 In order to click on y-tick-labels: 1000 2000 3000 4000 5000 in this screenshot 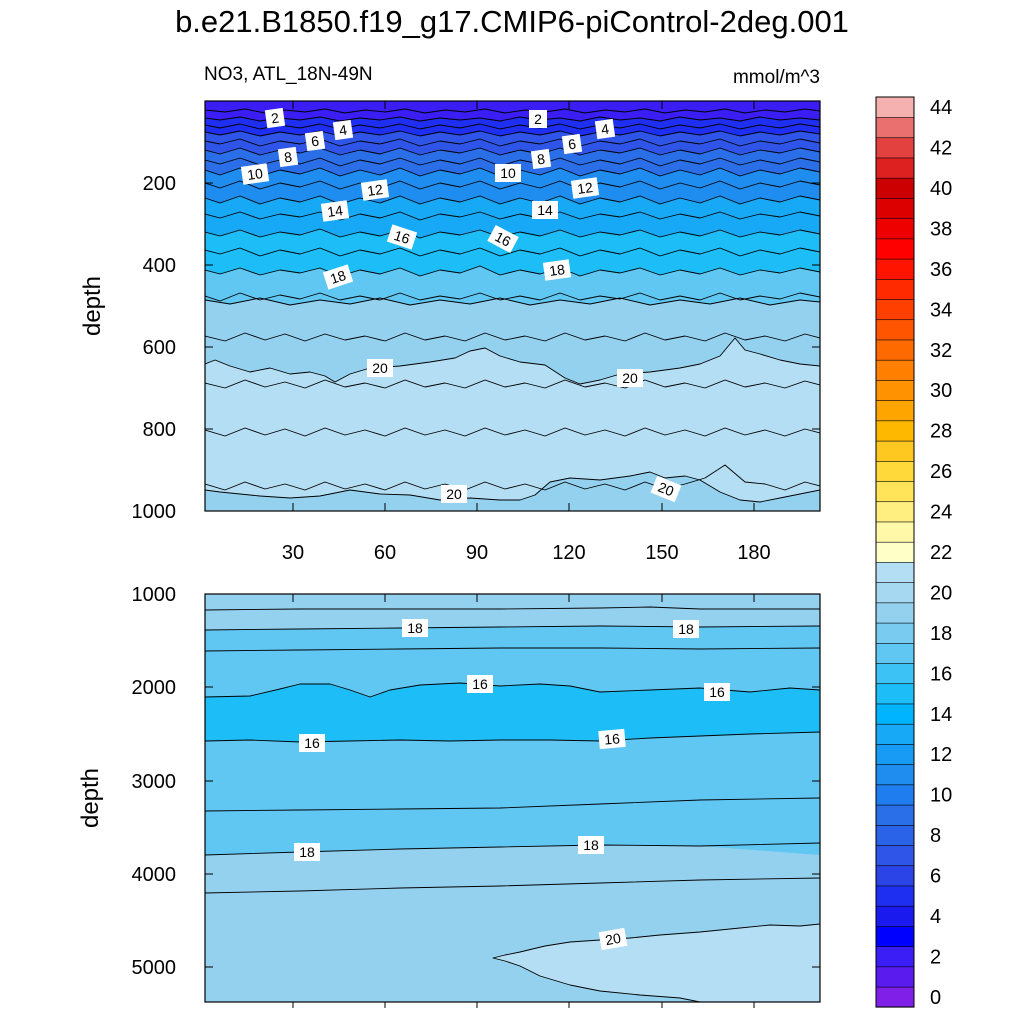, I will do `click(154, 781)`.